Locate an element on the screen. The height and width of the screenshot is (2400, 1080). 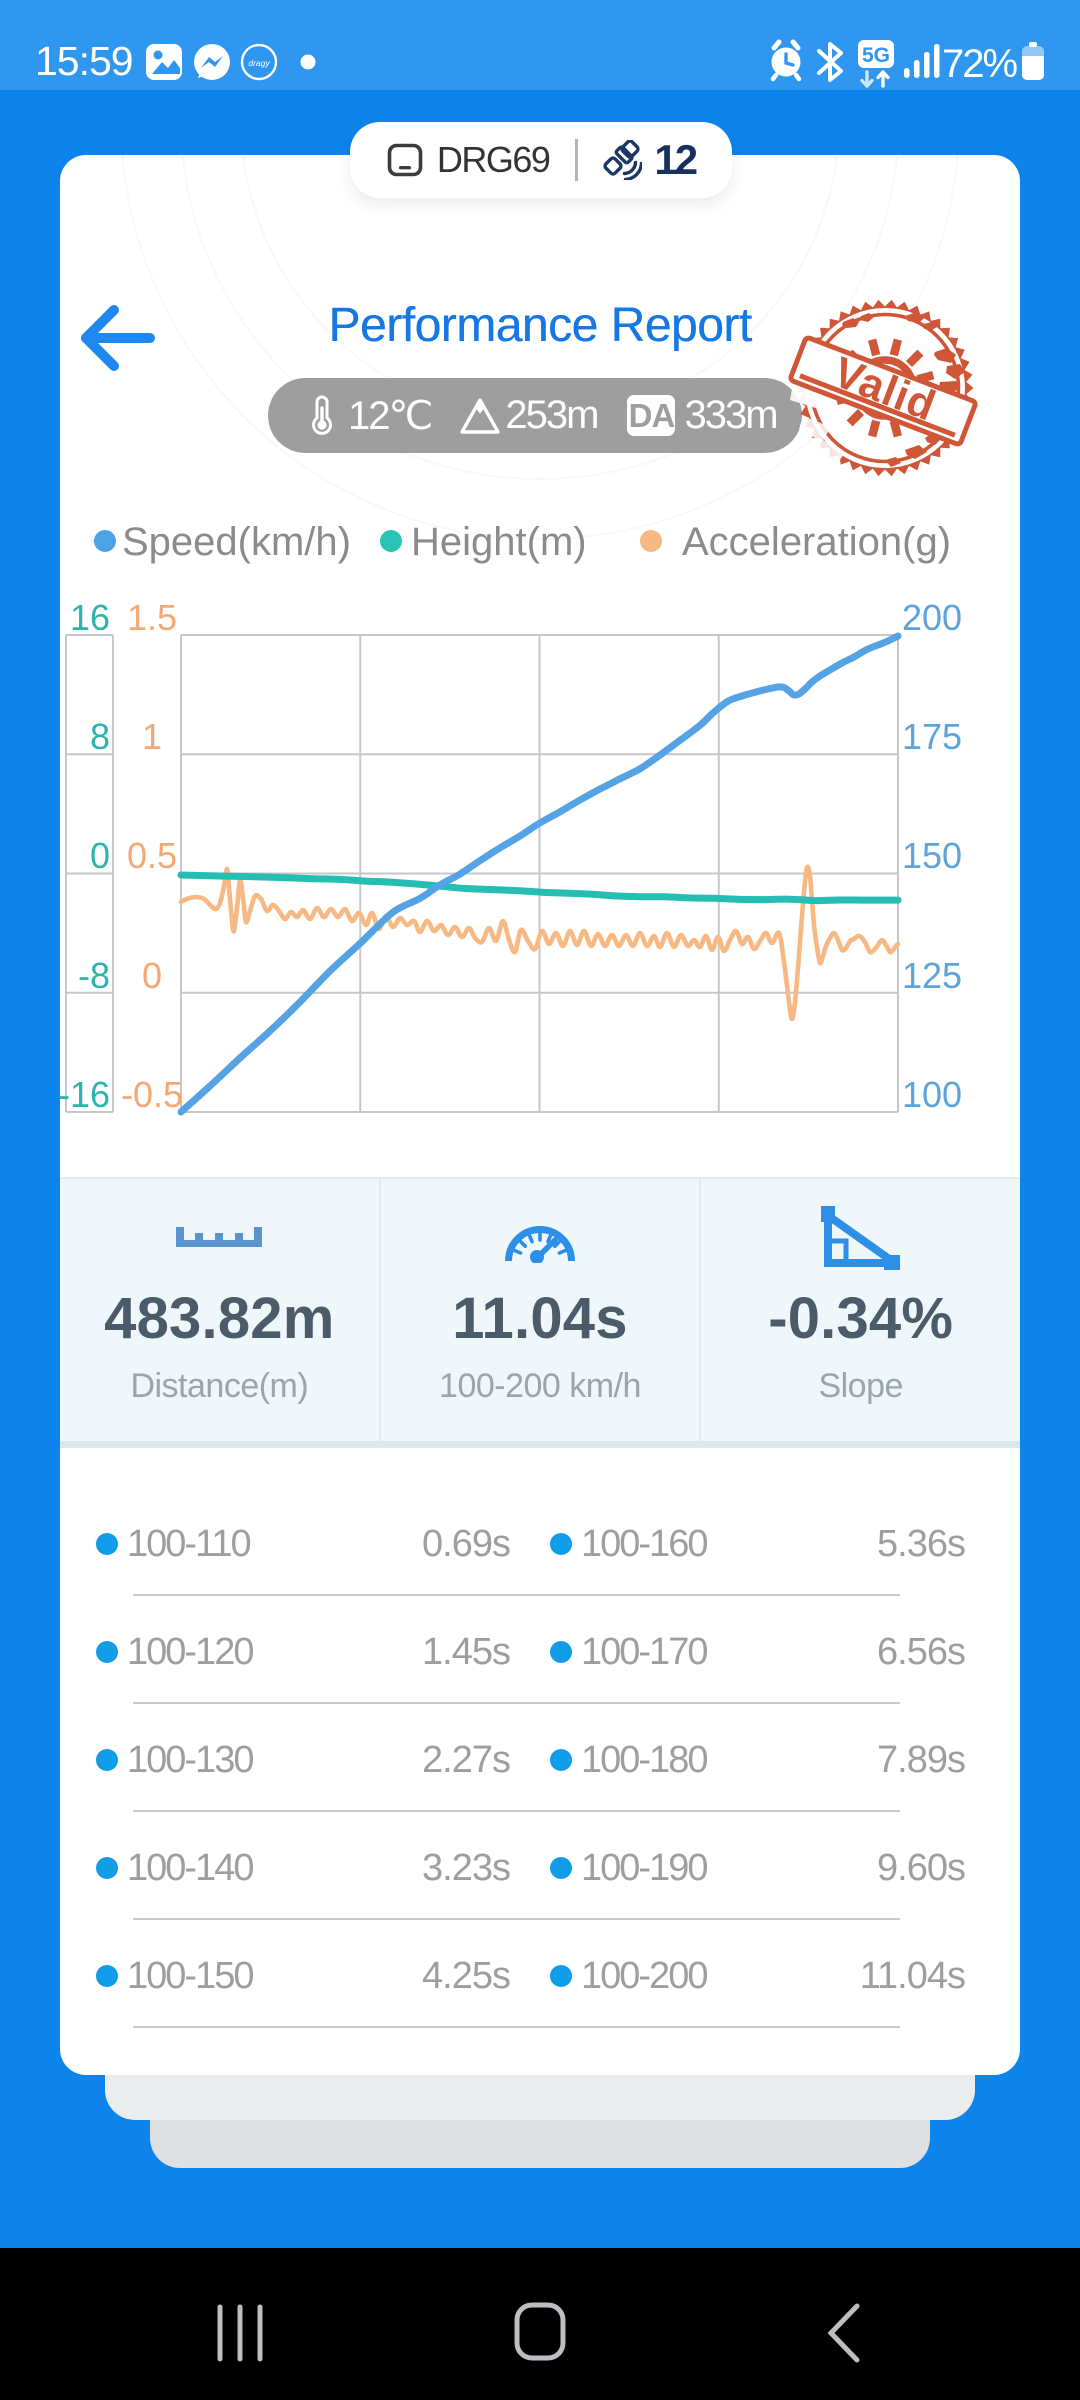
svg-text: -8 is located at coordinates (94, 975).